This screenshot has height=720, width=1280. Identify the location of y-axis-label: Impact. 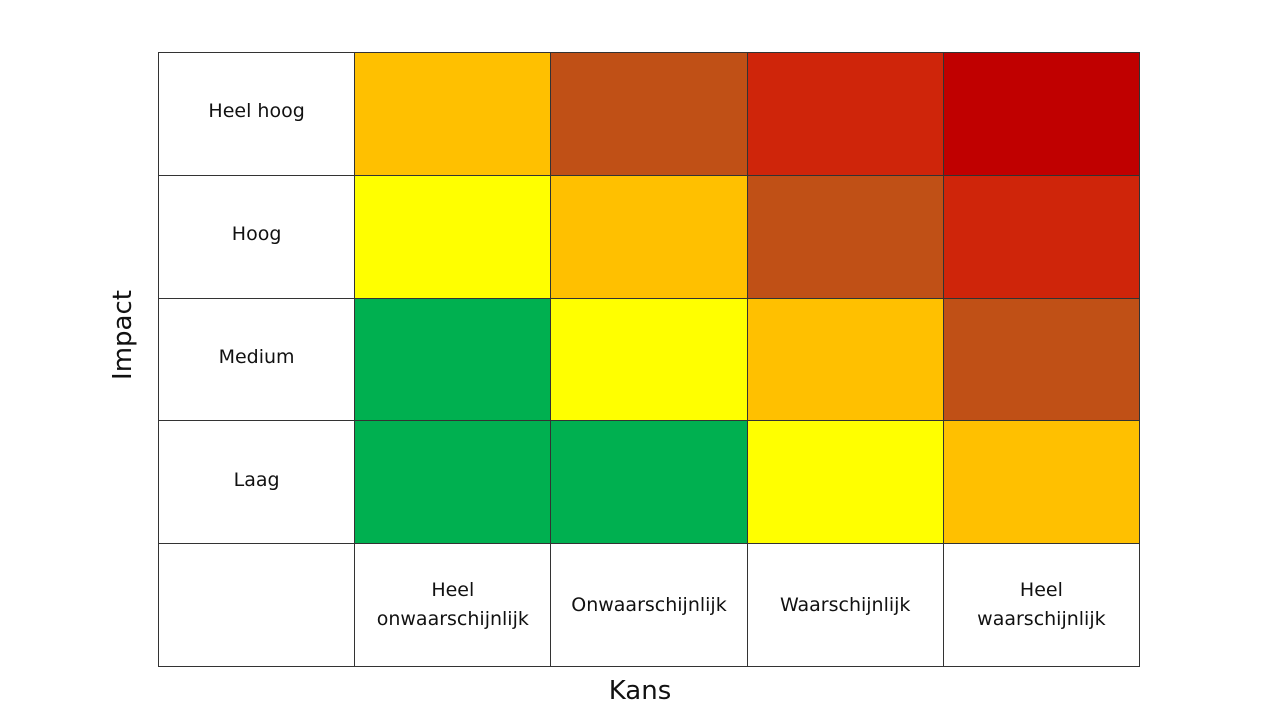
(123, 335).